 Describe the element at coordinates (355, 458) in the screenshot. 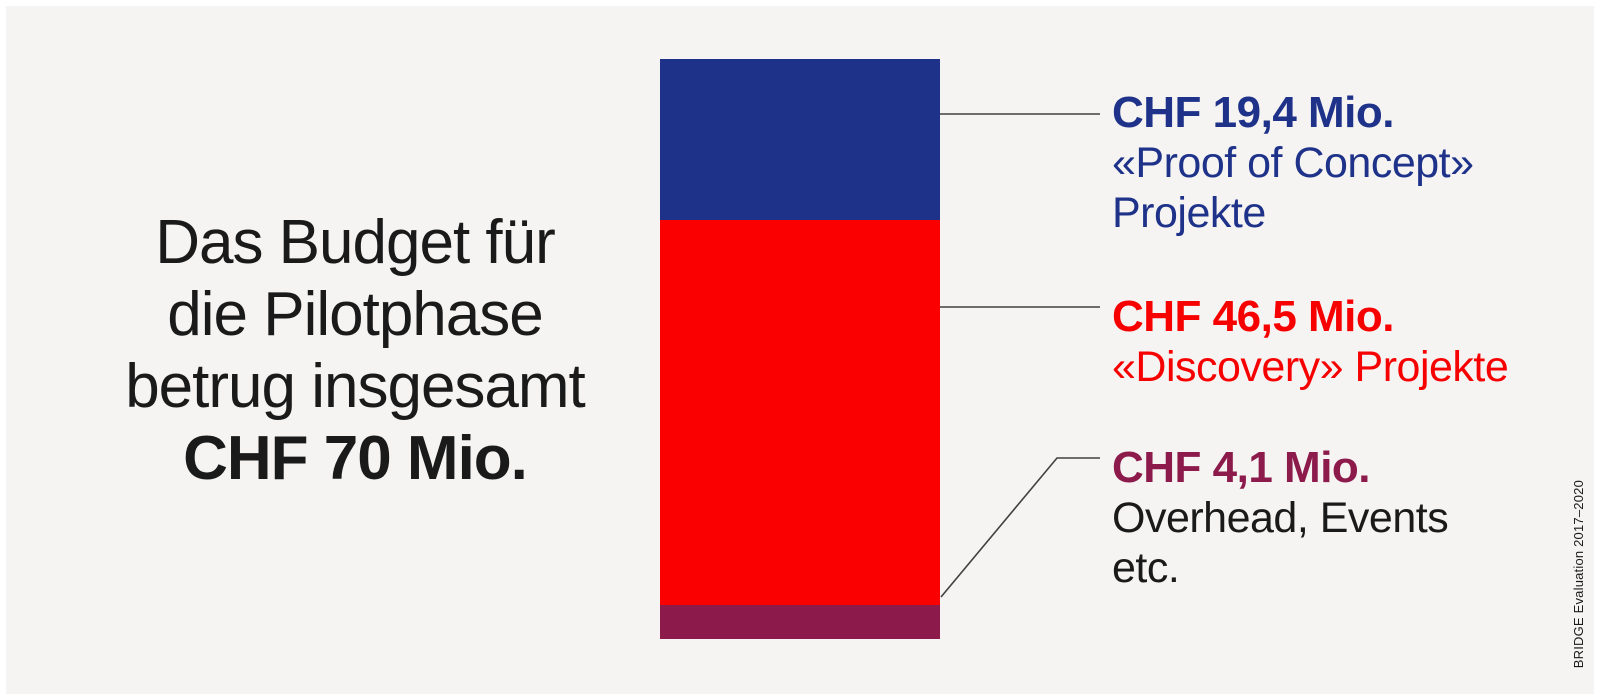

I see `intro-total: CHF 70 Mio.` at that location.